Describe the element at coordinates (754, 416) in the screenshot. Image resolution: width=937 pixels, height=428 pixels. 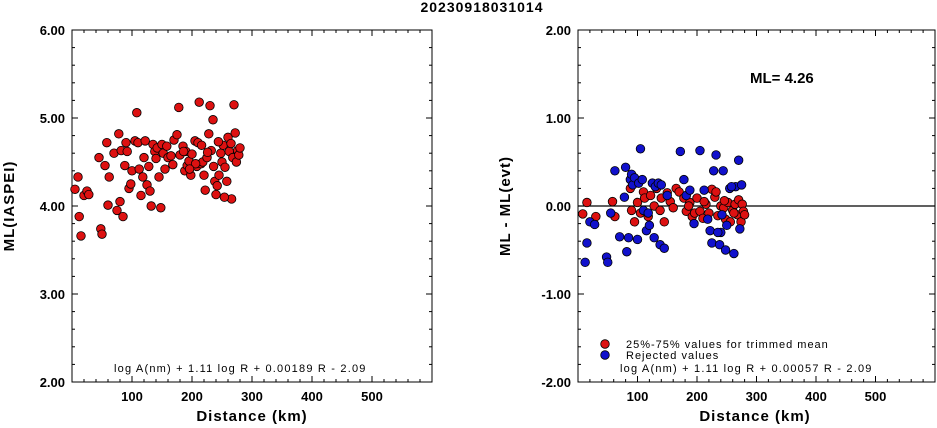
I see `x-axis-label: Distance (km)` at that location.